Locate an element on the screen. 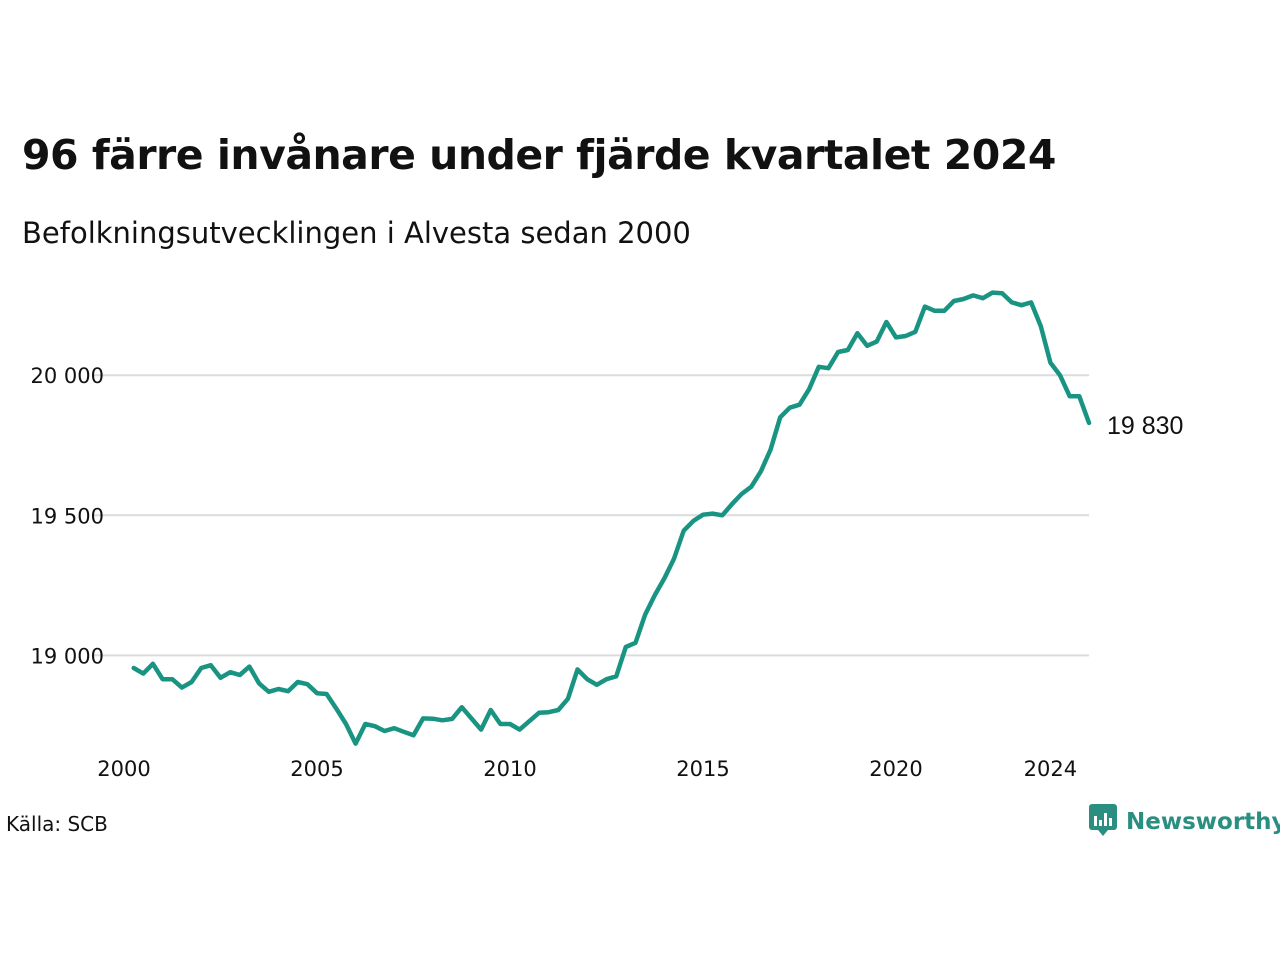 This screenshot has width=1280, height=960. y-tick-label: 20 000 is located at coordinates (67, 376).